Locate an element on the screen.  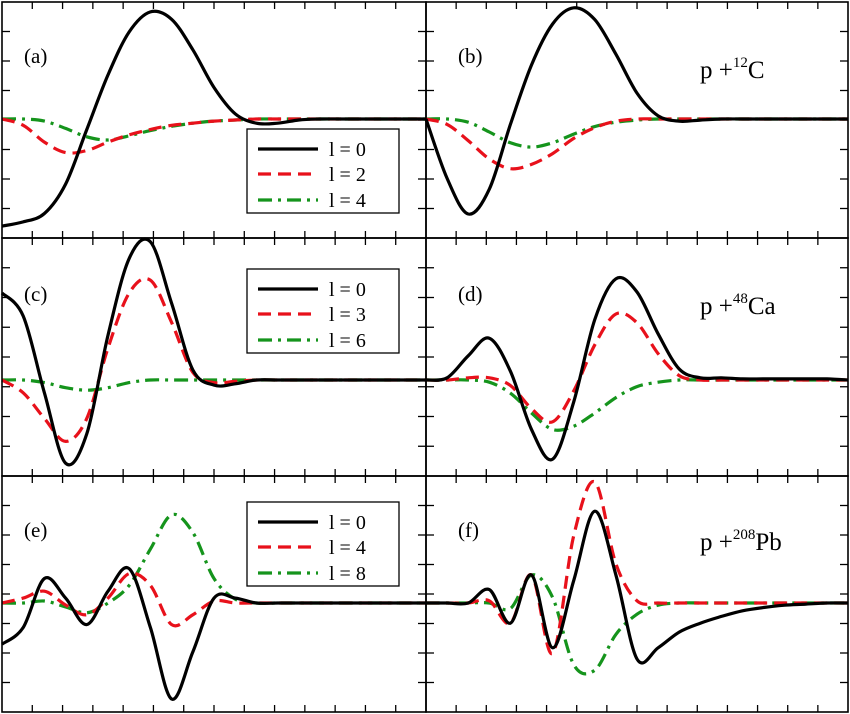
nucleus-label-d: p +48Ca is located at coordinates (738, 305).